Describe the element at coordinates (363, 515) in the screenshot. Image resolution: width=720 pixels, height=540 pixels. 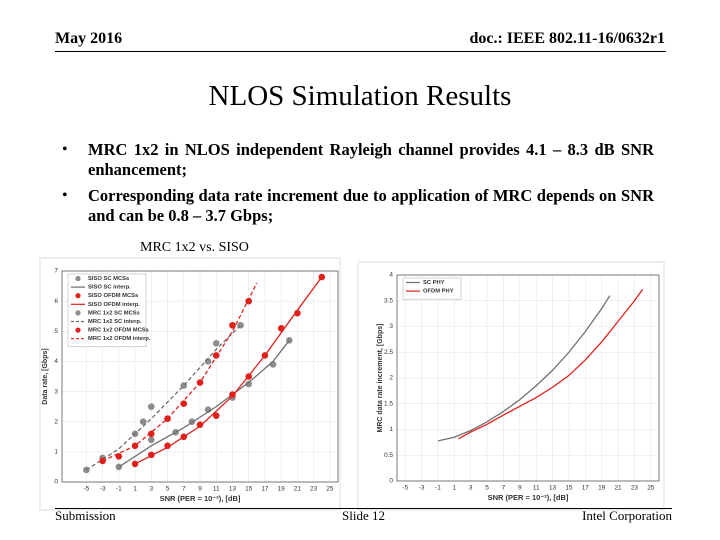
I see `footer-center: Slide 12` at that location.